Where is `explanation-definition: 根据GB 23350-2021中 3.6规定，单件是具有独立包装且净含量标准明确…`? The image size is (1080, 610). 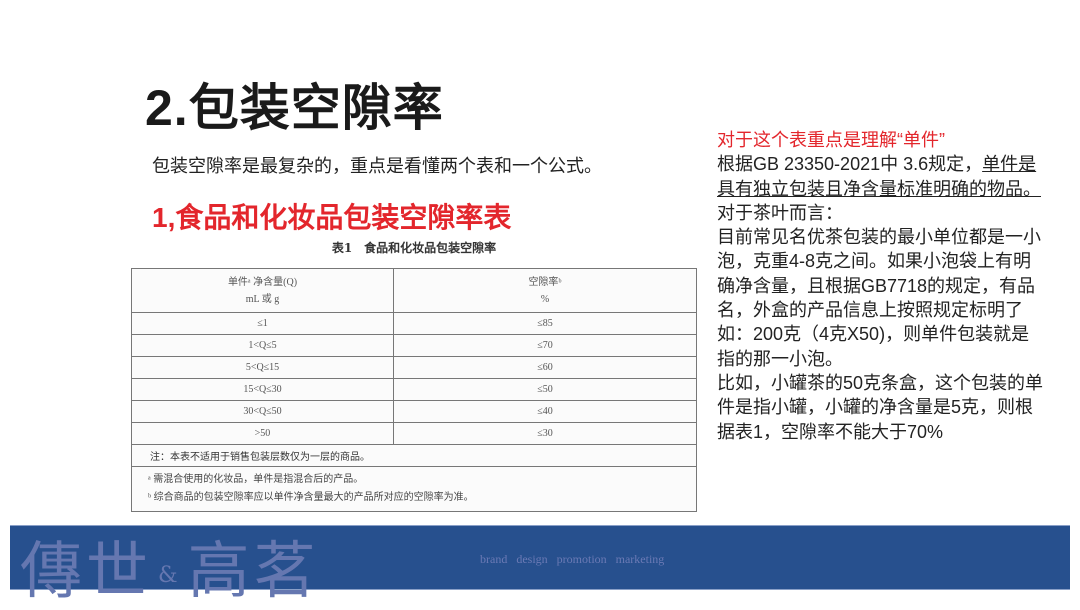 explanation-definition: 根据GB 23350-2021中 3.6规定，单件是具有独立包装且净含量标准明确… is located at coordinates (882, 176).